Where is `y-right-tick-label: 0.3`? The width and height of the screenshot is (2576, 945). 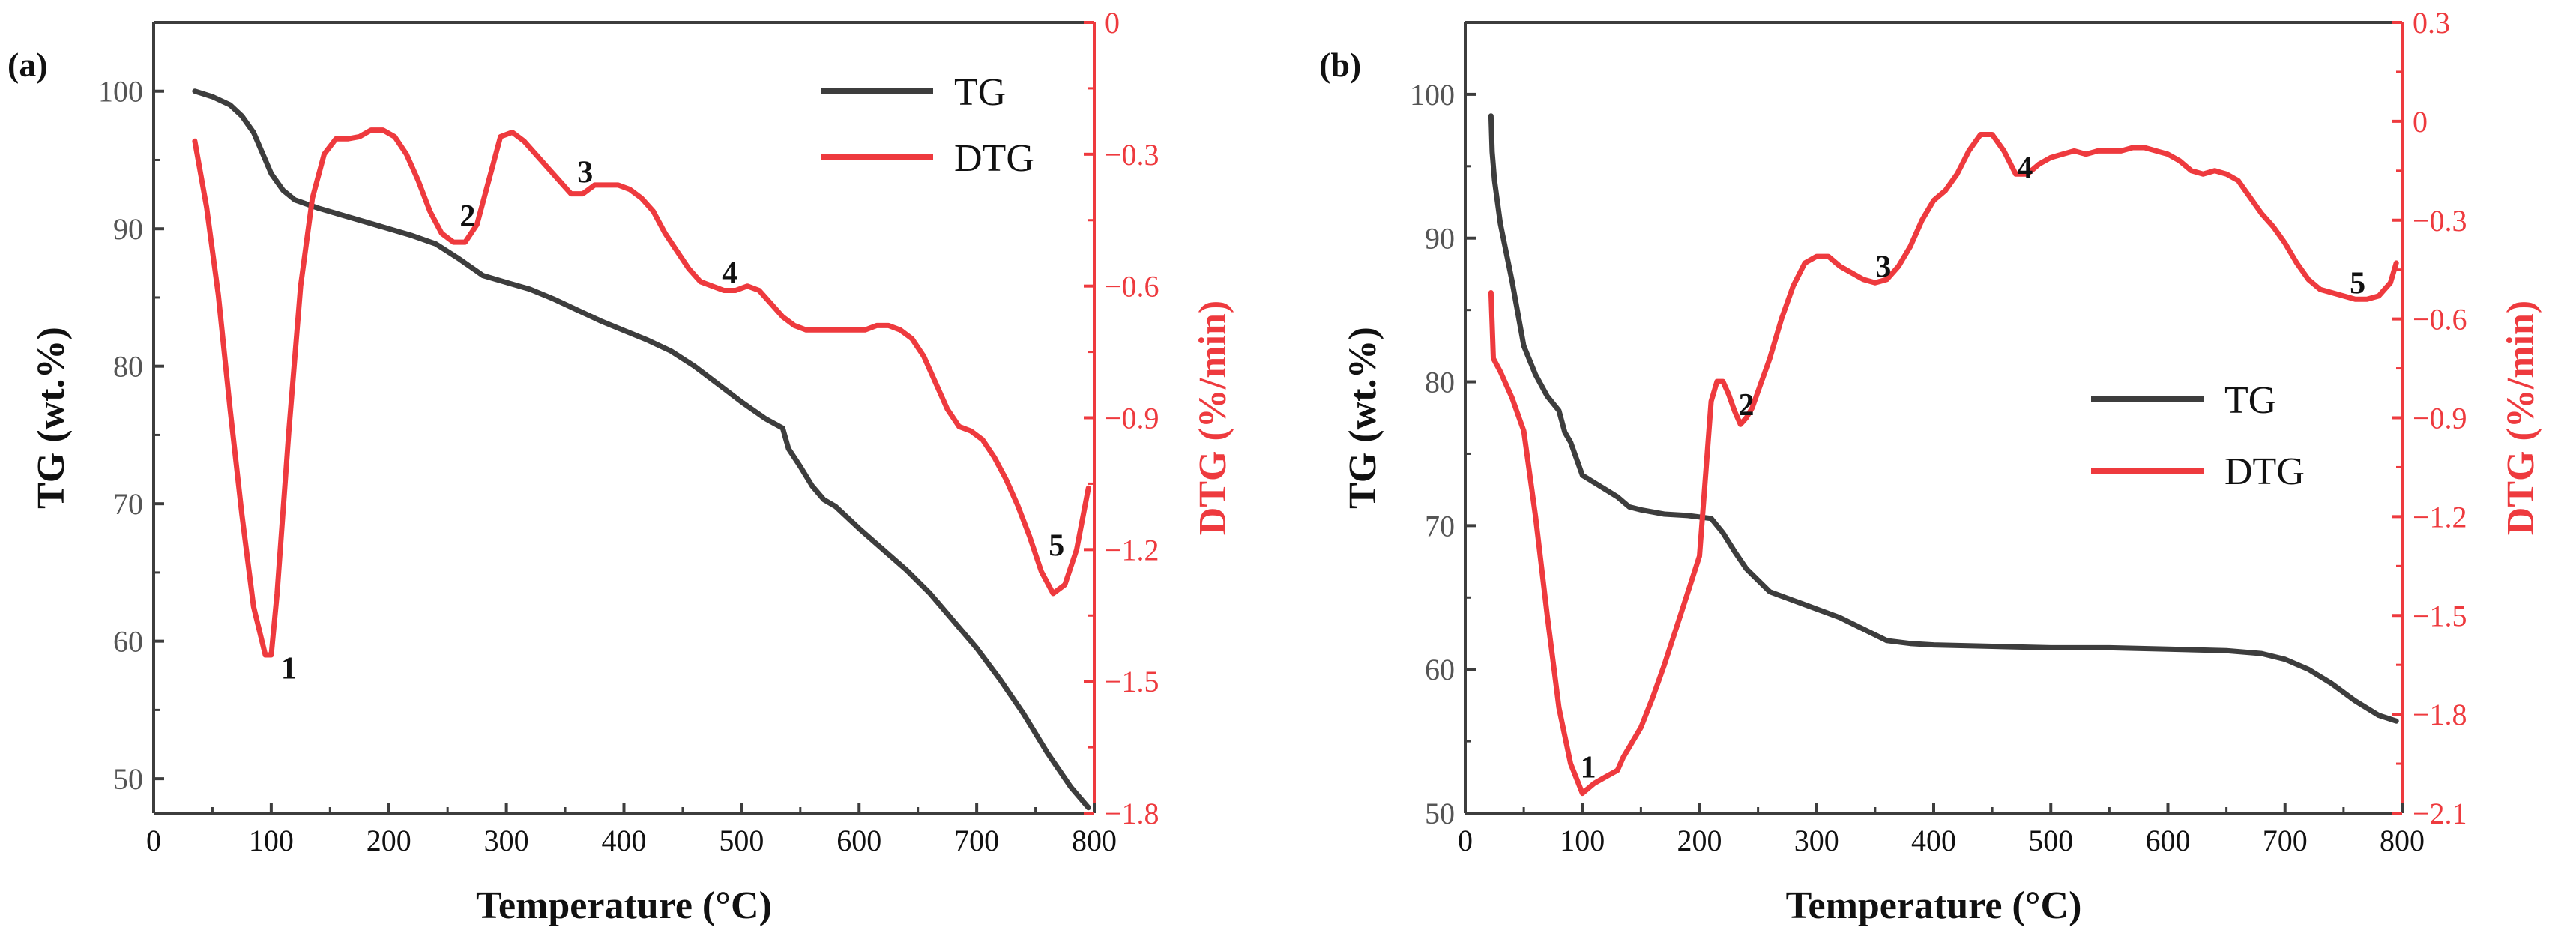 y-right-tick-label: 0.3 is located at coordinates (2431, 23).